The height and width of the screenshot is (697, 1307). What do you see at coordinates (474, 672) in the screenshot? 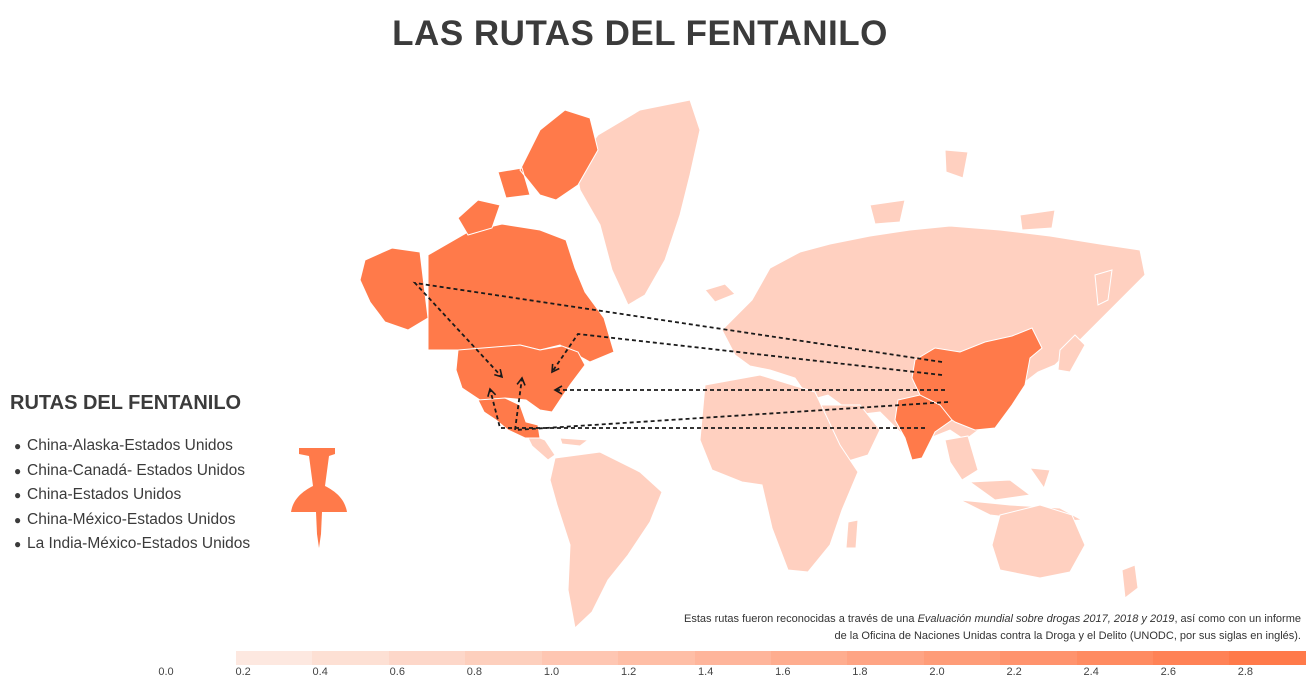
I see `color-scale-tick-label: 0.8` at bounding box center [474, 672].